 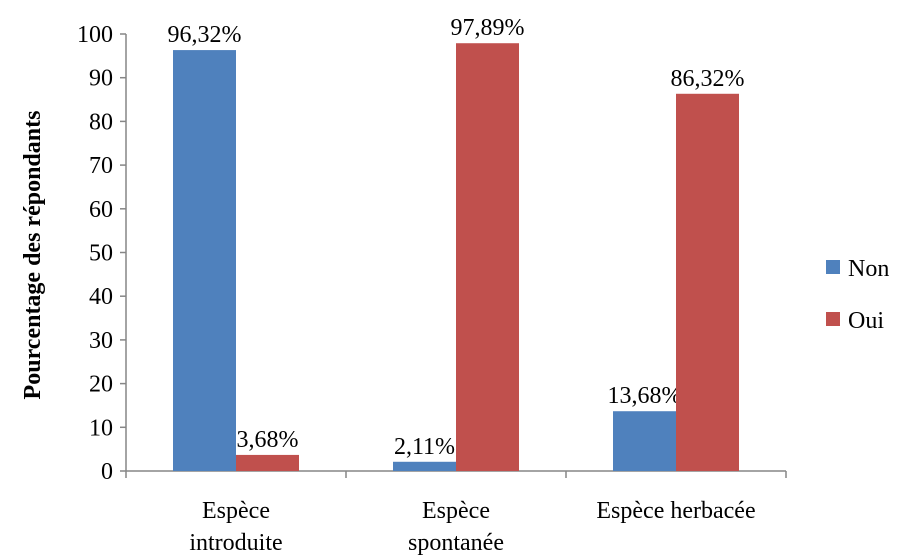 What do you see at coordinates (101, 385) in the screenshot?
I see `y-tick-label: 20` at bounding box center [101, 385].